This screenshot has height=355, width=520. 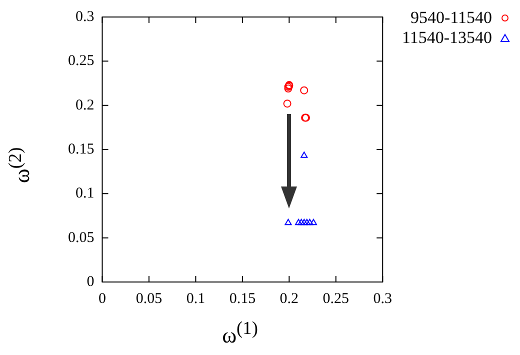 What do you see at coordinates (240, 333) in the screenshot?
I see `x-axis-title: ω$^{(1)}$` at bounding box center [240, 333].